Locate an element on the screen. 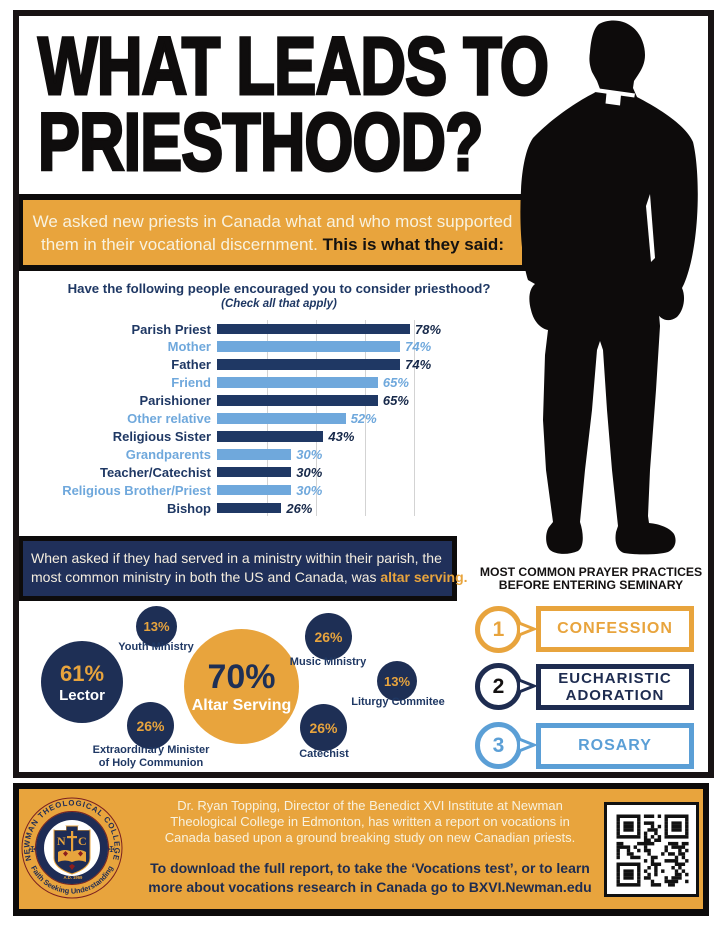  svg-text: A.D. 1969 is located at coordinates (74, 877).